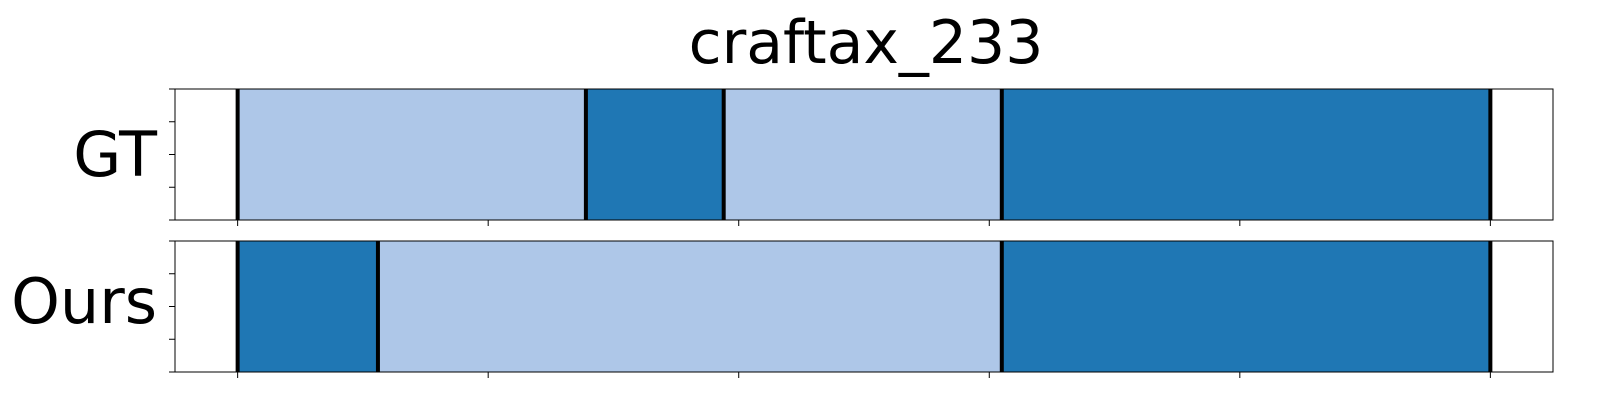  I want to click on row-gt-label: GT, so click(115, 154).